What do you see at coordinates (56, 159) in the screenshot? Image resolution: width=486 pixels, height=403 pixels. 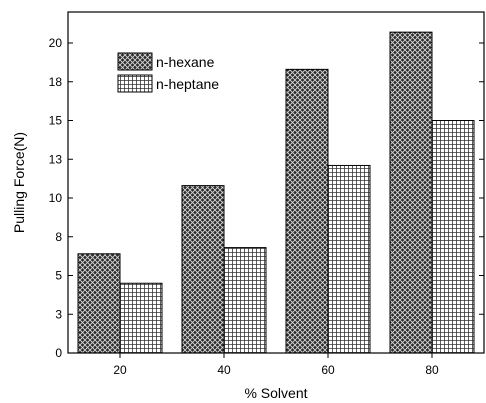 I see `y-tick-label: 13` at bounding box center [56, 159].